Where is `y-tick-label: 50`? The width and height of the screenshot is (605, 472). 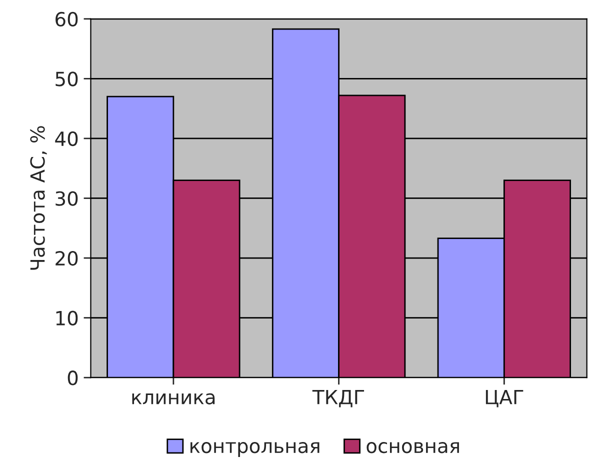
y-tick-label: 50 is located at coordinates (67, 79).